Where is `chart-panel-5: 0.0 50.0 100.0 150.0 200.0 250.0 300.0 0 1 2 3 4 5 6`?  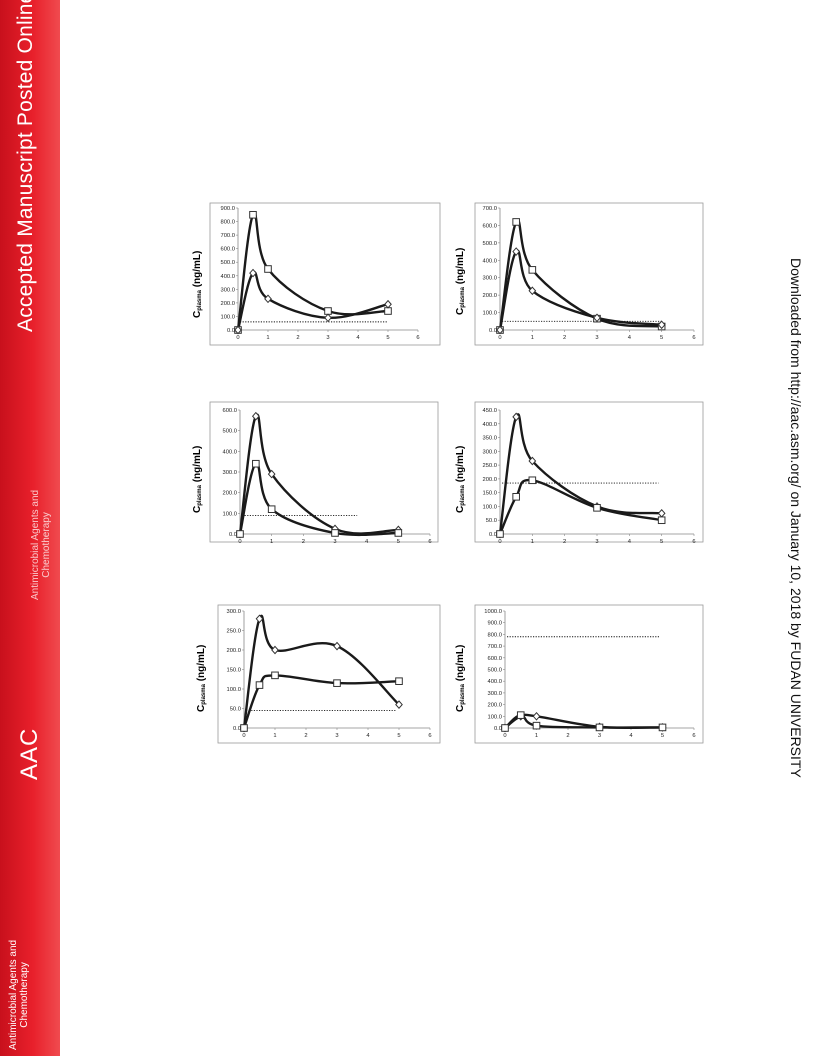
chart-panel-5: 0.0 50.0 100.0 150.0 200.0 250.0 300.0 0 1 2 3 4 5 6 is located at coordinates (329, 674).